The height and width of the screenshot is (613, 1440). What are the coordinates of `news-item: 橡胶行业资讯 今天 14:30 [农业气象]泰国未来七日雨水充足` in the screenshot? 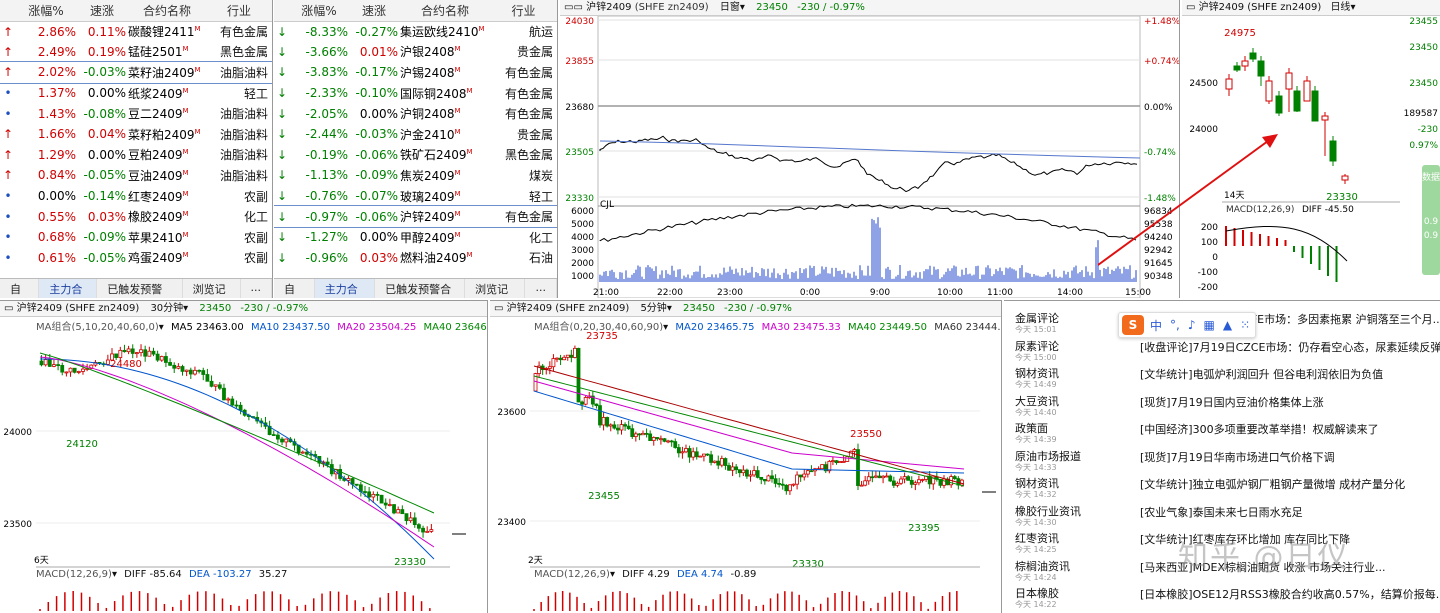 It's located at (1225, 517).